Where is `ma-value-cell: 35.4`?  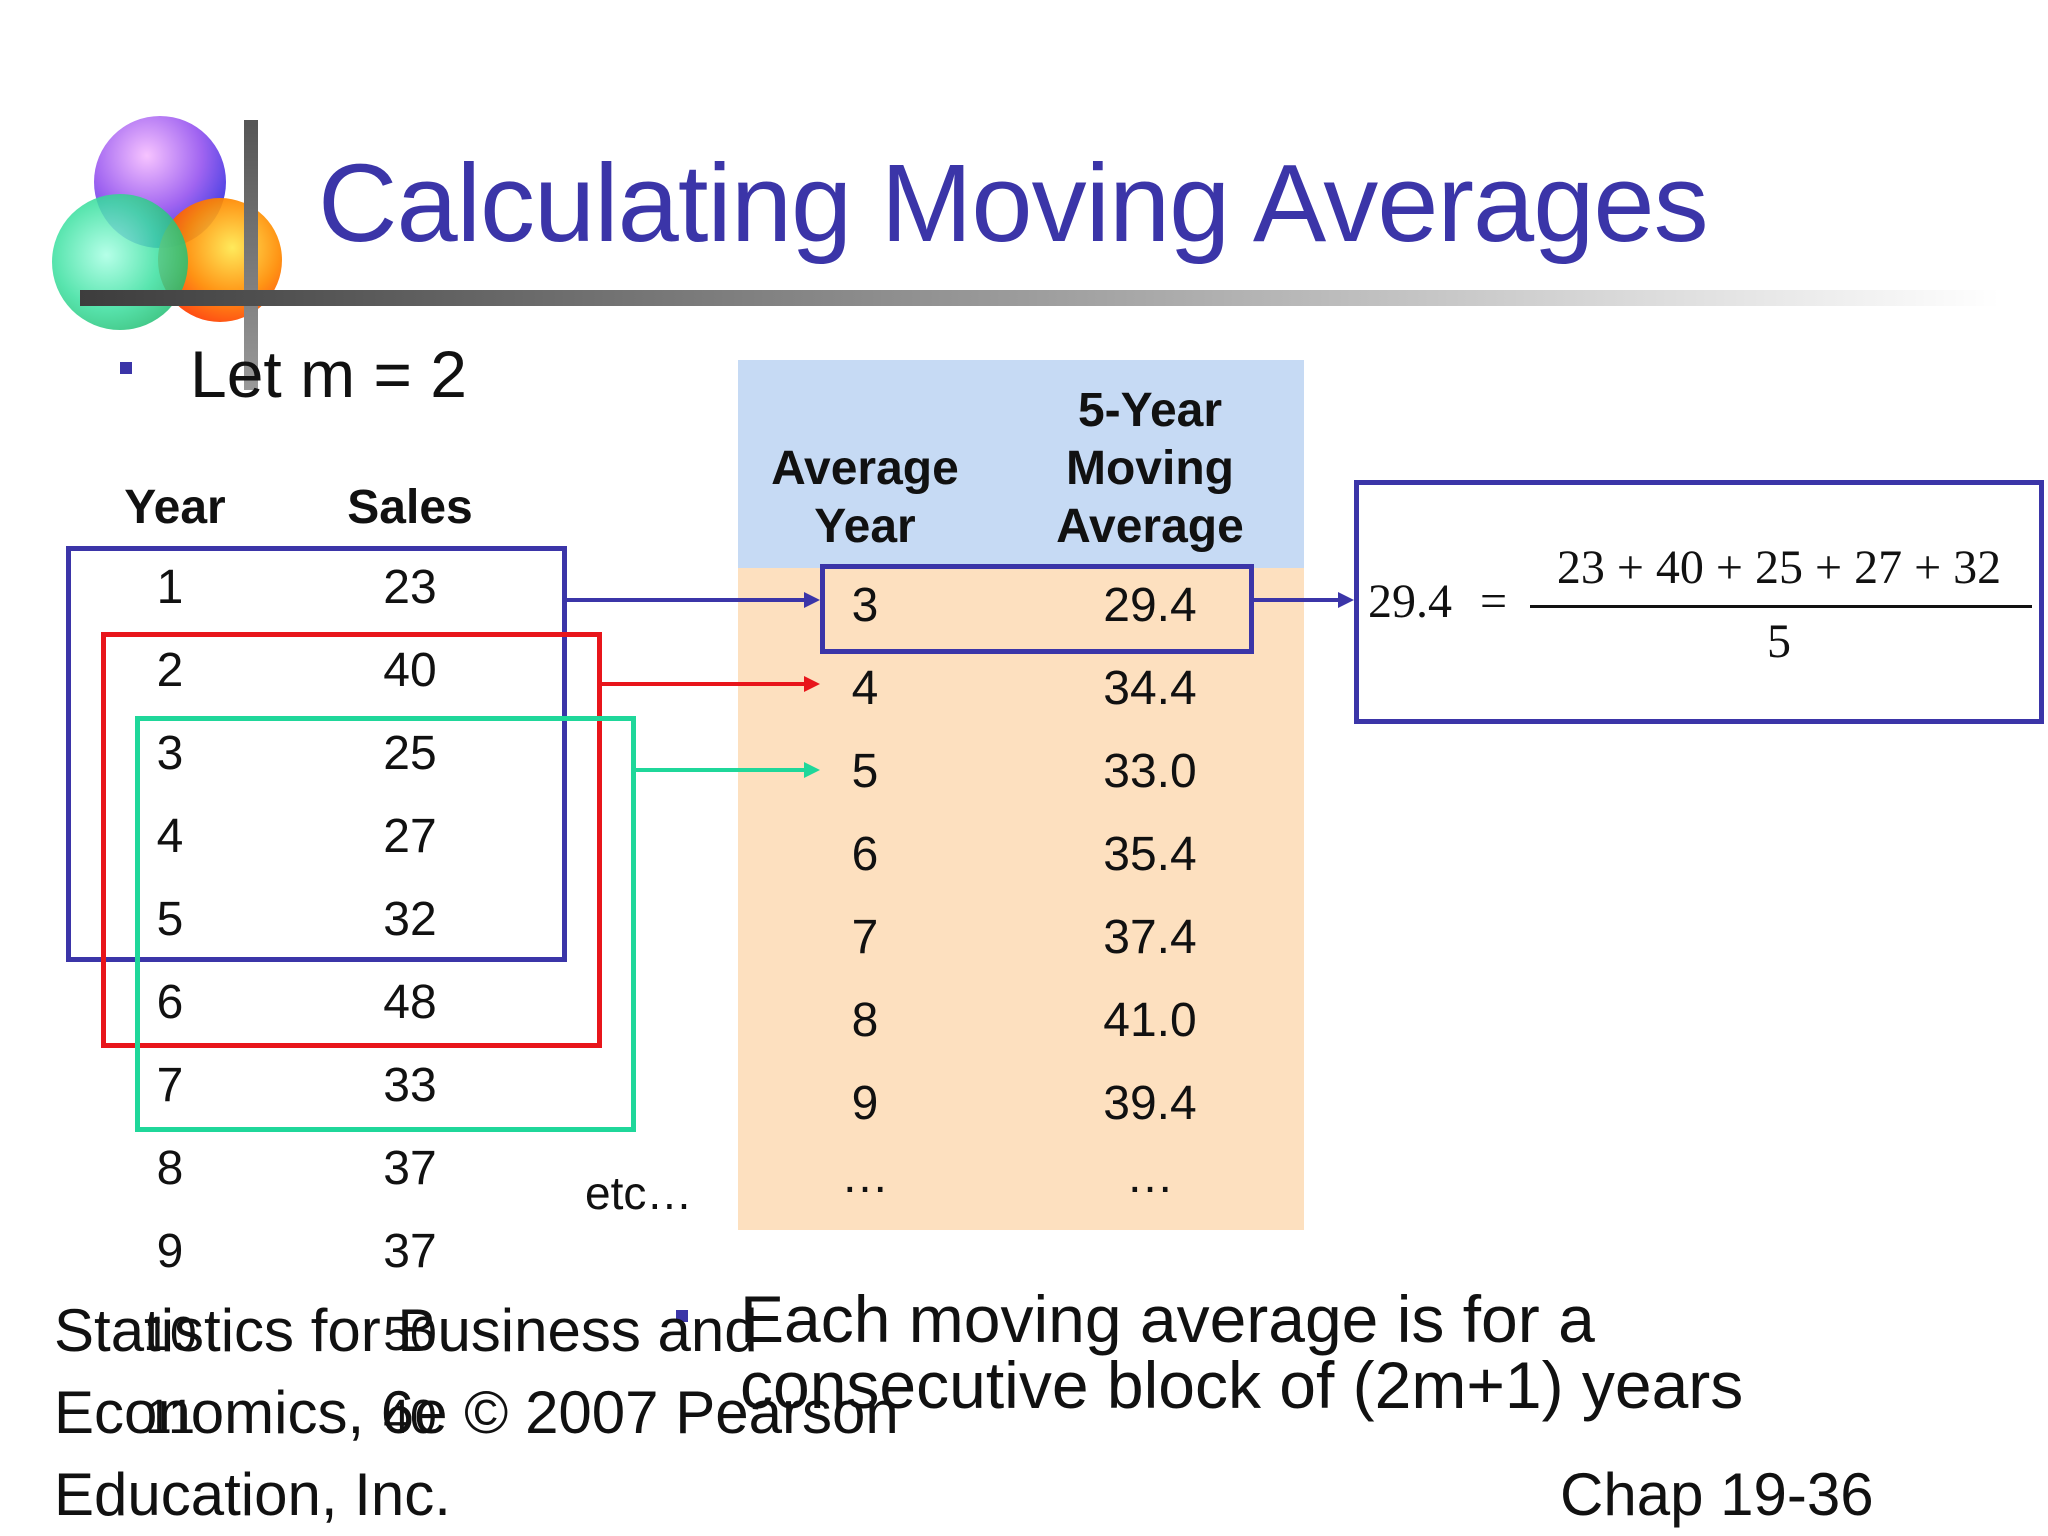 ma-value-cell: 35.4 is located at coordinates (1150, 854).